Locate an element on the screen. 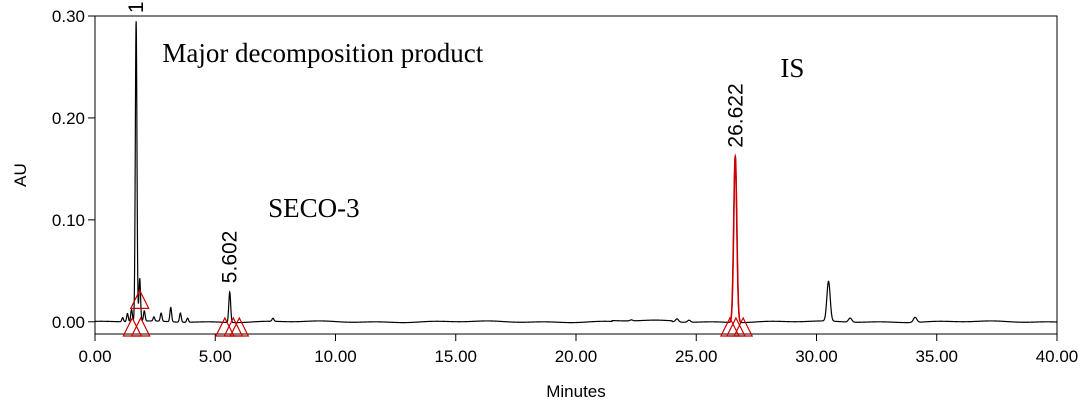 Image resolution: width=1084 pixels, height=402 pixels. peak-rt-label: 5.602 is located at coordinates (230, 257).